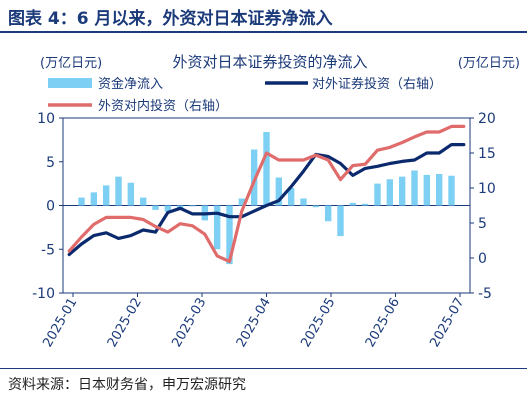 The height and width of the screenshot is (404, 527). I want to click on right-tick-label: 10, so click(487, 189).